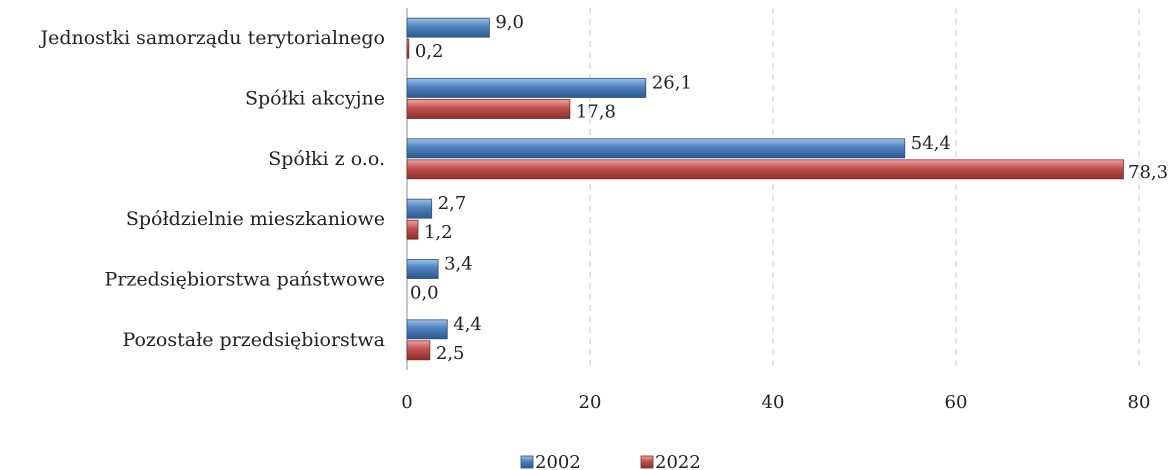  What do you see at coordinates (253, 340) in the screenshot?
I see `category-label: Pozostałe przedsiębiorstwa` at bounding box center [253, 340].